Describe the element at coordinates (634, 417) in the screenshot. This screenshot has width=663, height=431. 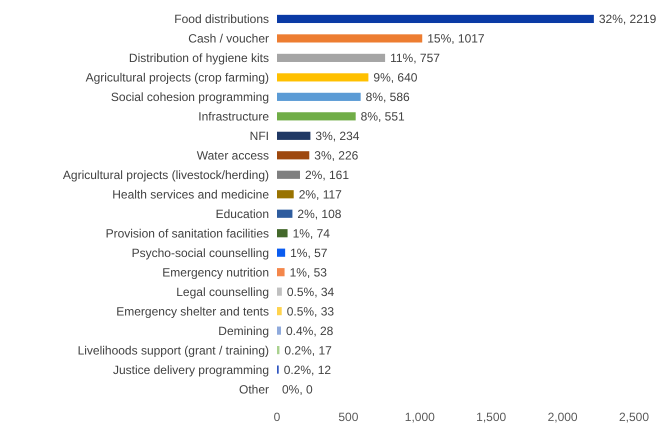
I see `x-tick-label: 2,500` at that location.